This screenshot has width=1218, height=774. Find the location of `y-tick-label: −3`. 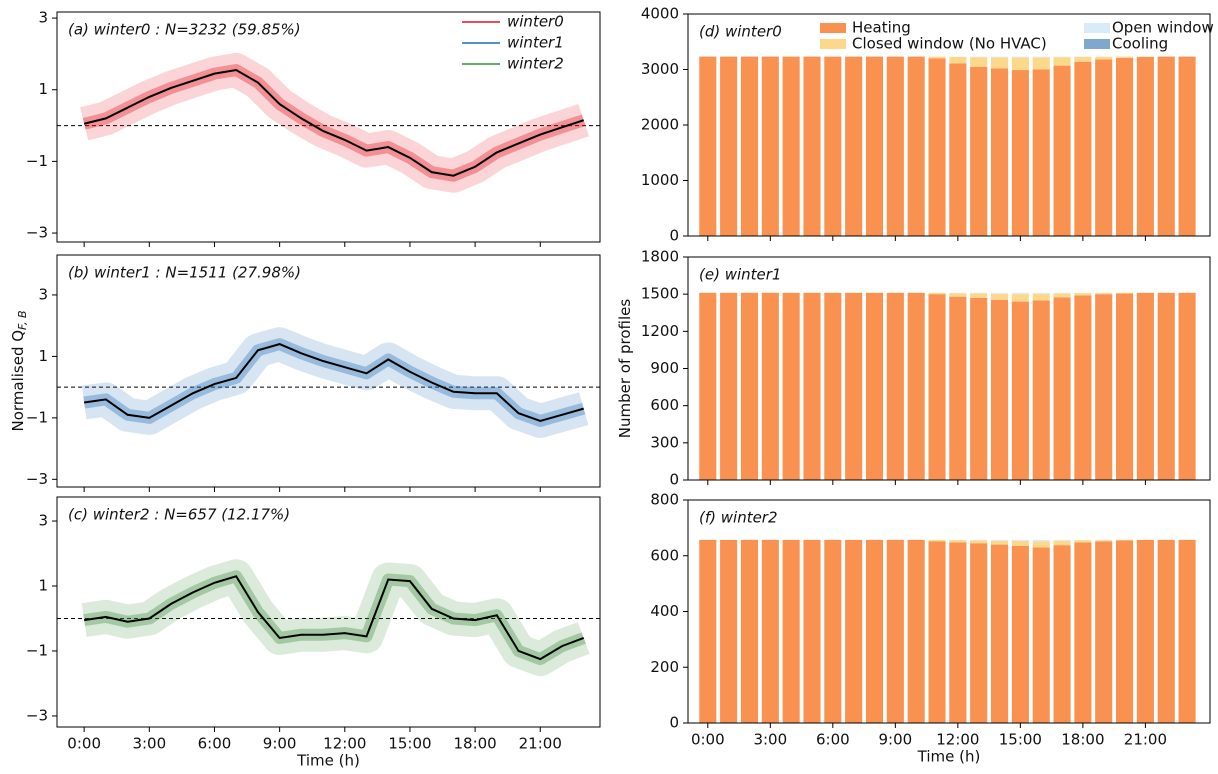

y-tick-label: −3 is located at coordinates (37, 233).